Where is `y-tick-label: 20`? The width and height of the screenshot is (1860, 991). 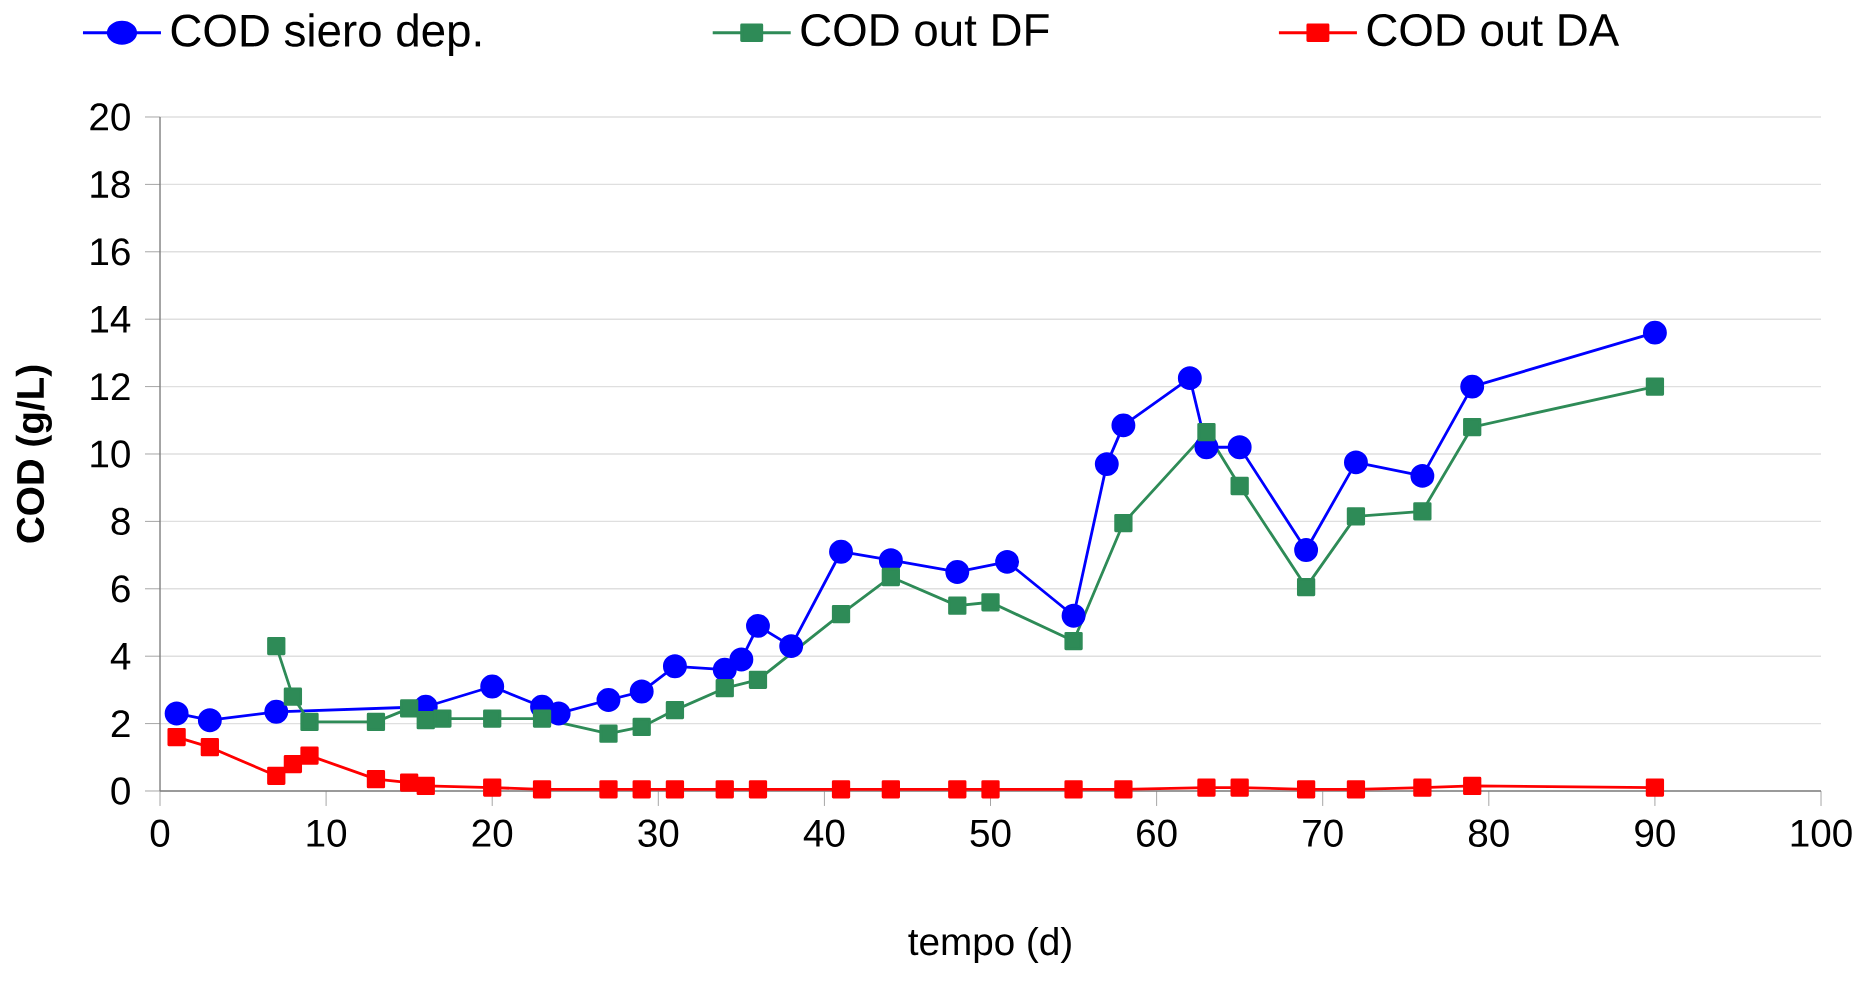
y-tick-label: 20 is located at coordinates (110, 117).